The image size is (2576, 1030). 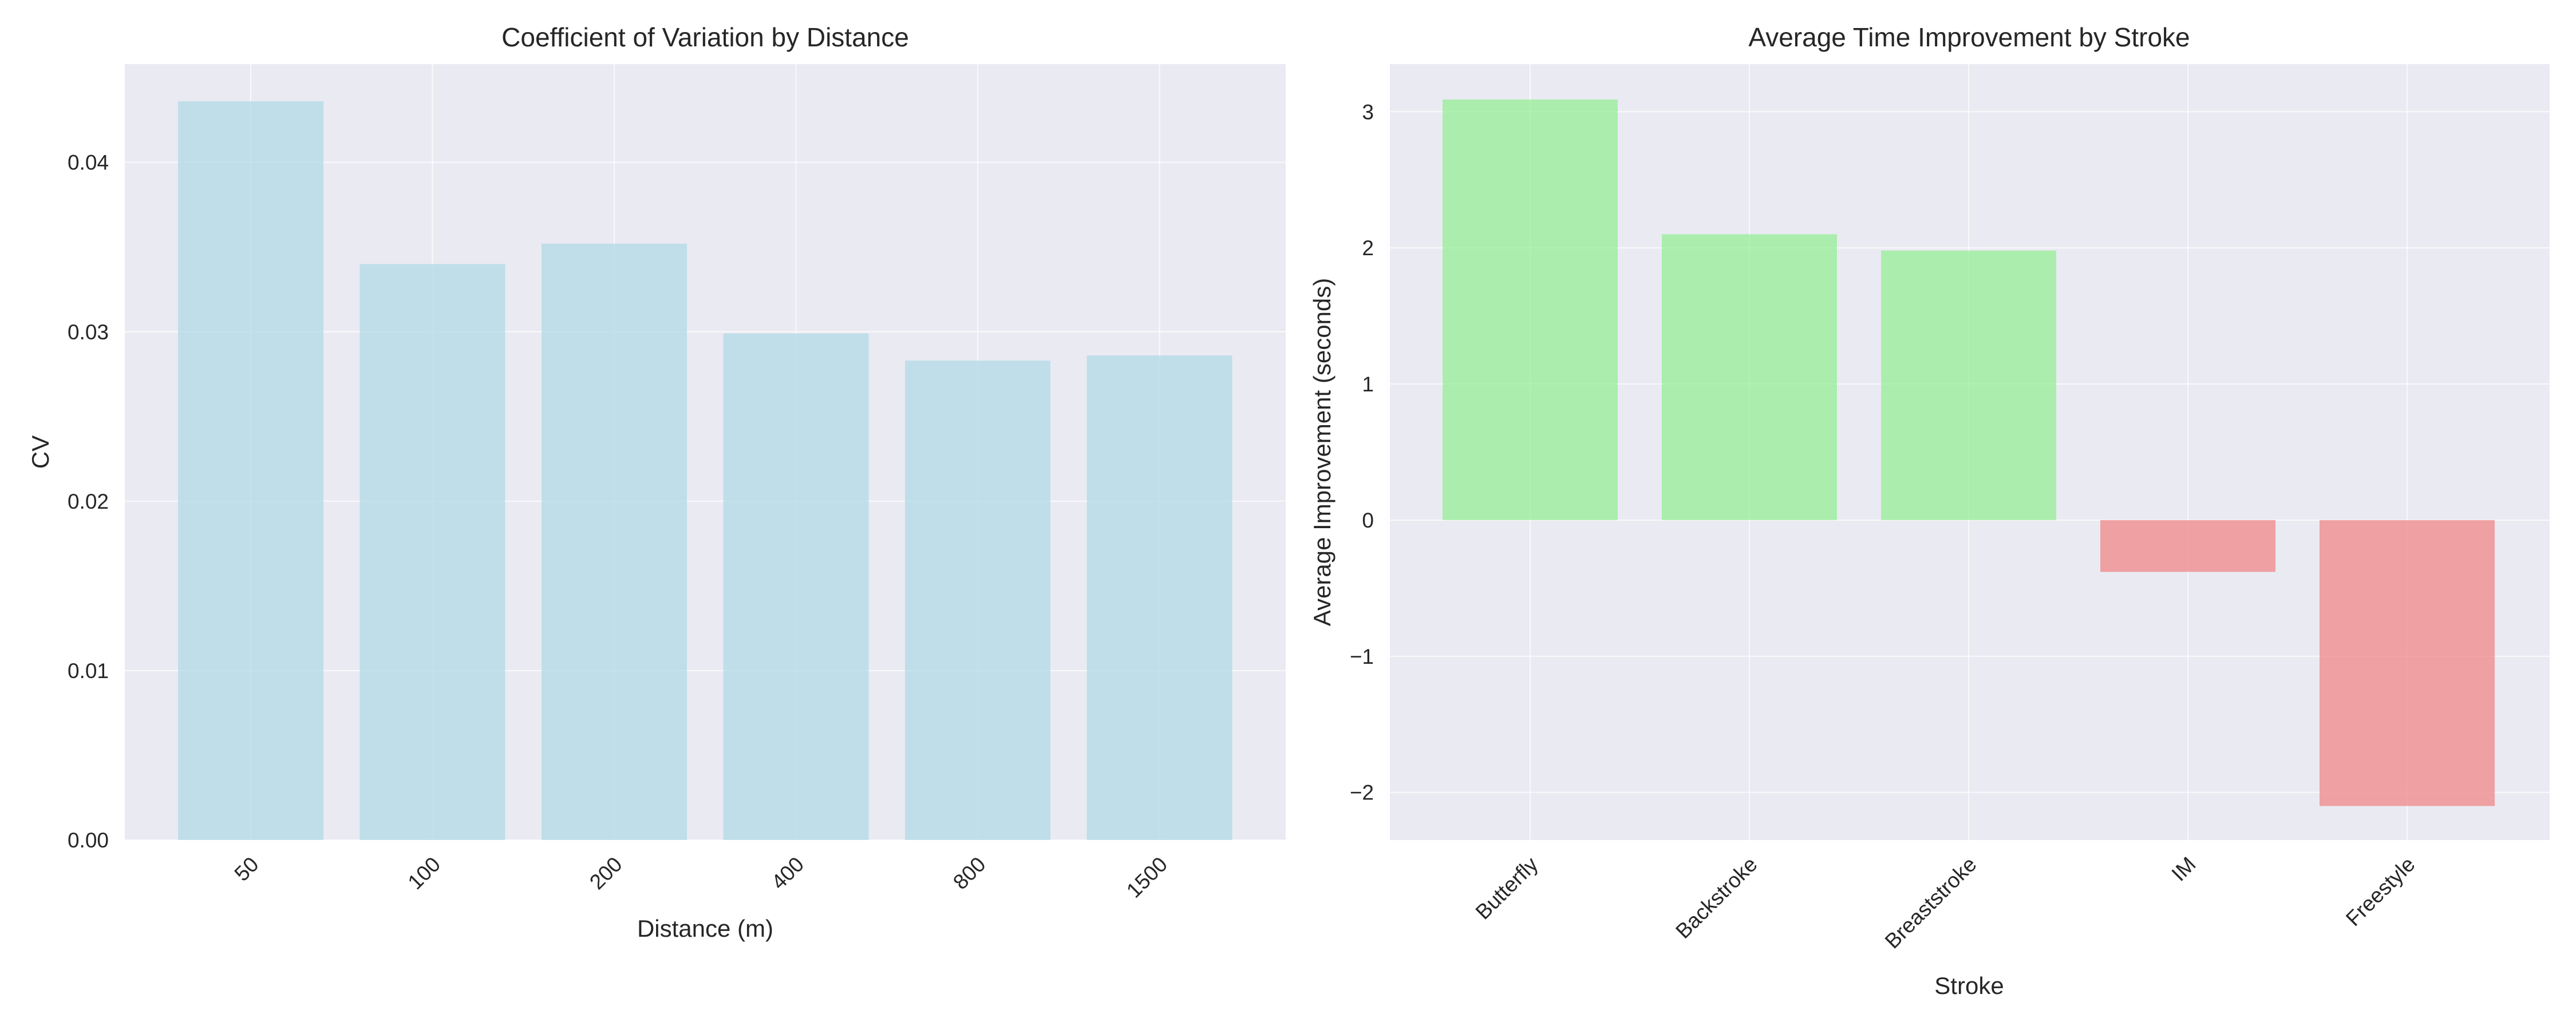 I want to click on x-axis-label: Distance (m), so click(x=705, y=928).